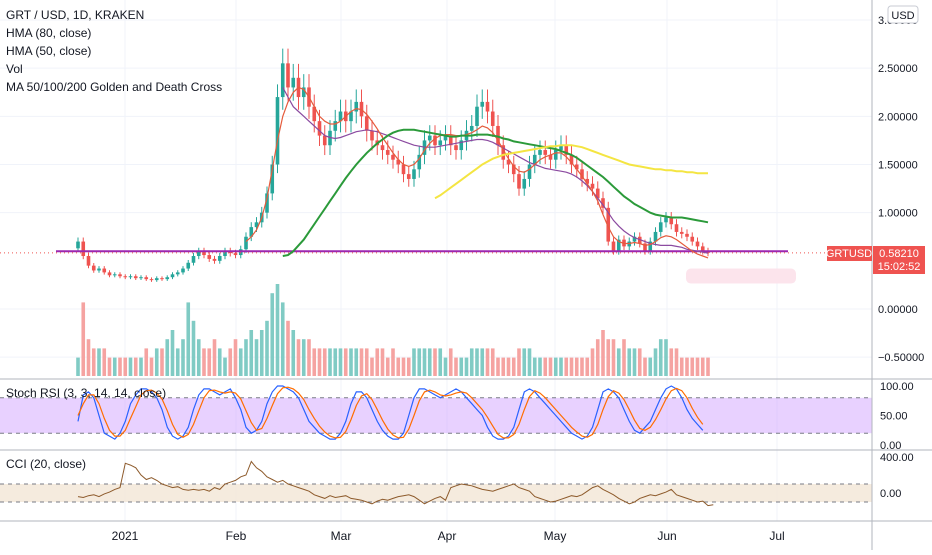 Image resolution: width=932 pixels, height=555 pixels. Describe the element at coordinates (890, 446) in the screenshot. I see `stoch-tick-label: 0.00` at that location.